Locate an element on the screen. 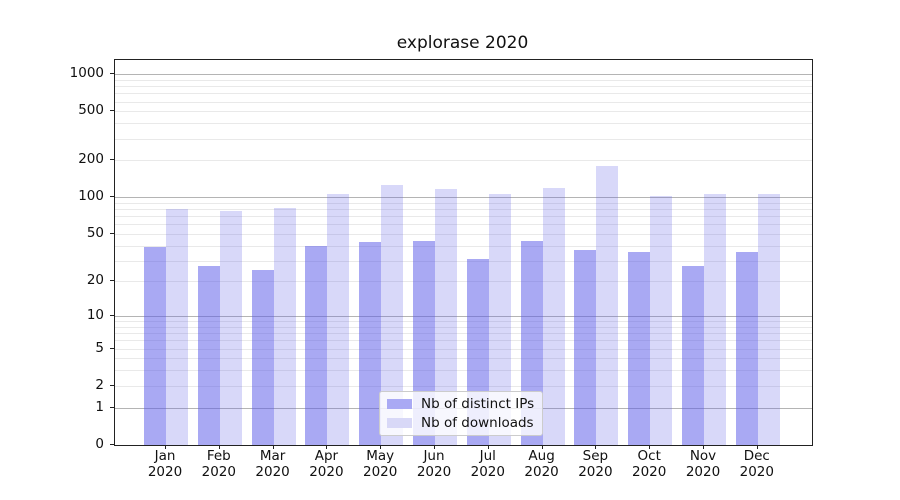 The height and width of the screenshot is (500, 900). y-tick-label-1000: 1000 is located at coordinates (86, 73).